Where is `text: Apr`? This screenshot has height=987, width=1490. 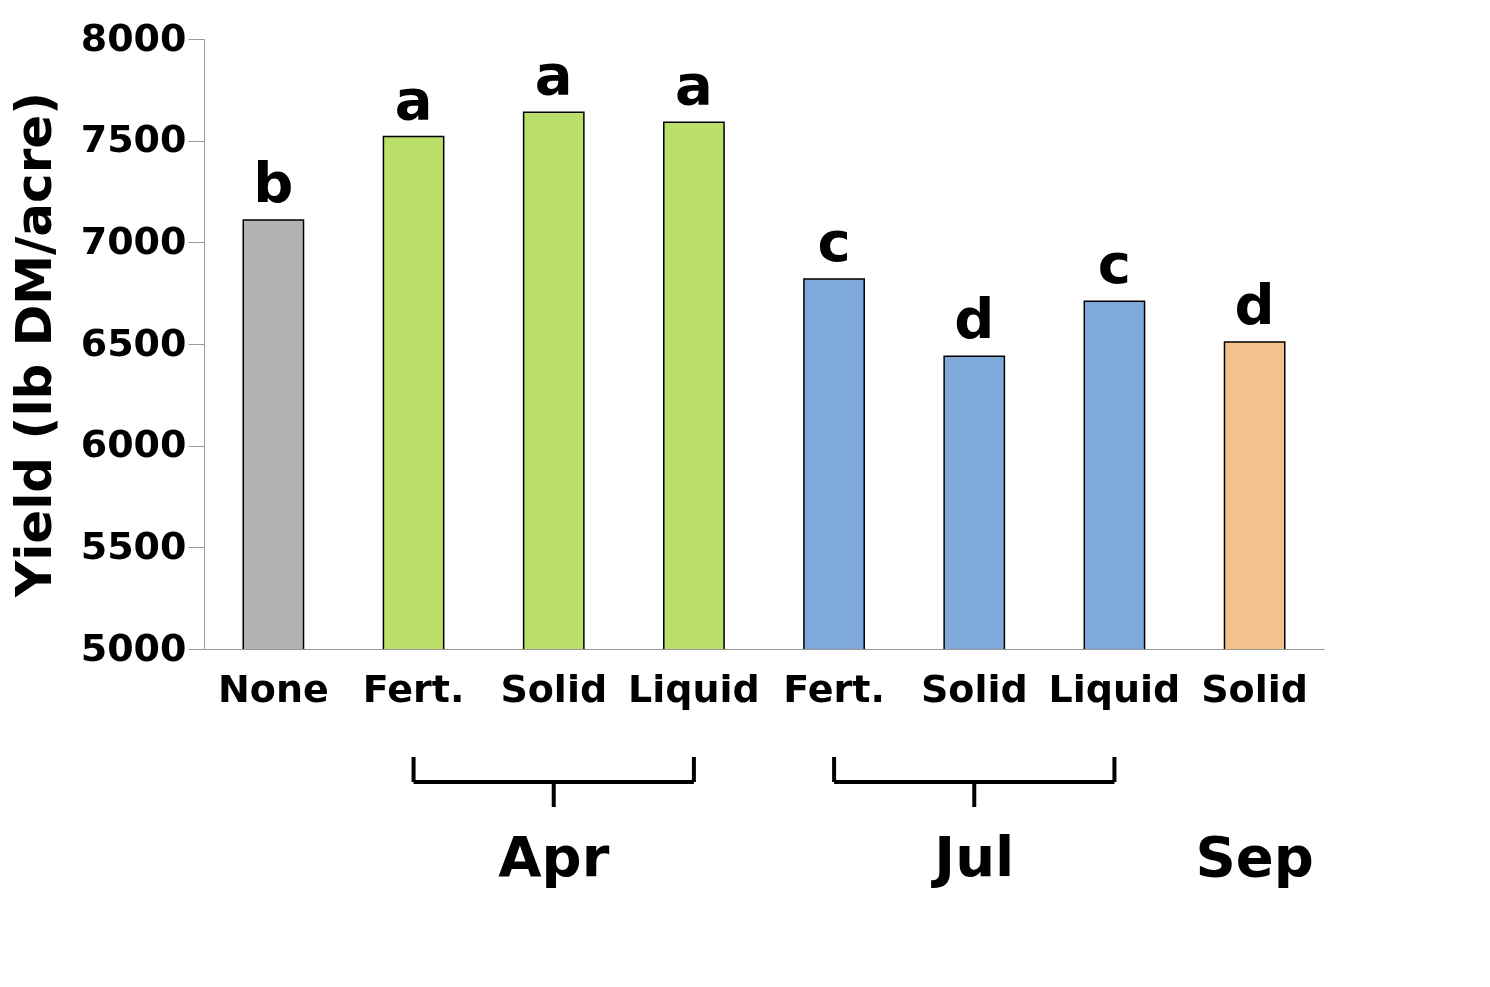 text: Apr is located at coordinates (554, 856).